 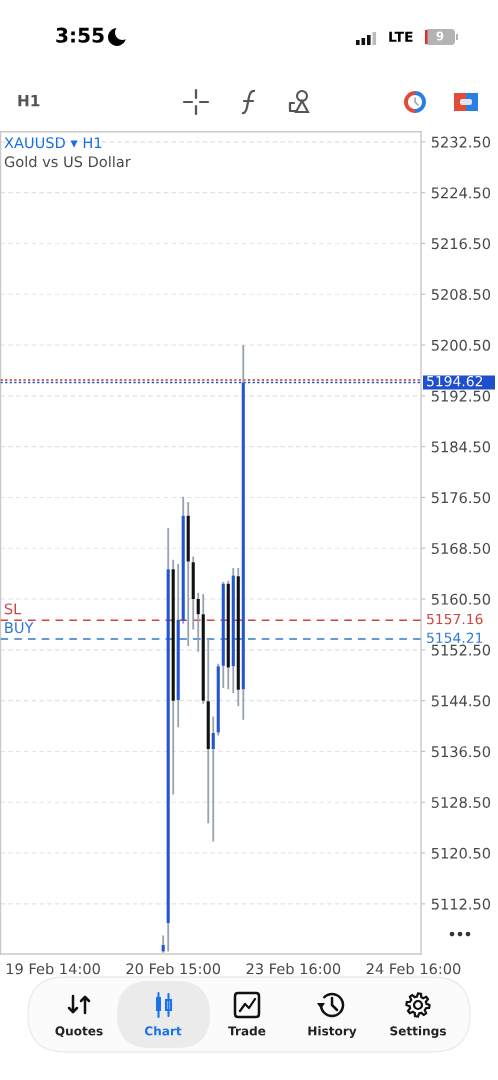 What do you see at coordinates (163, 1031) in the screenshot?
I see `text: Chart` at bounding box center [163, 1031].